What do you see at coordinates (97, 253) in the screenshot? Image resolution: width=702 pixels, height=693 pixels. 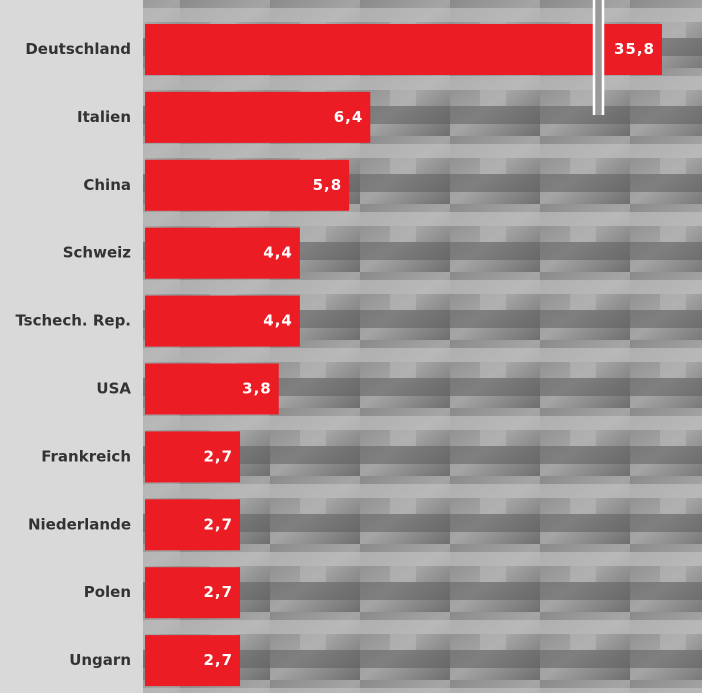 I see `category-label: Schweiz` at bounding box center [97, 253].